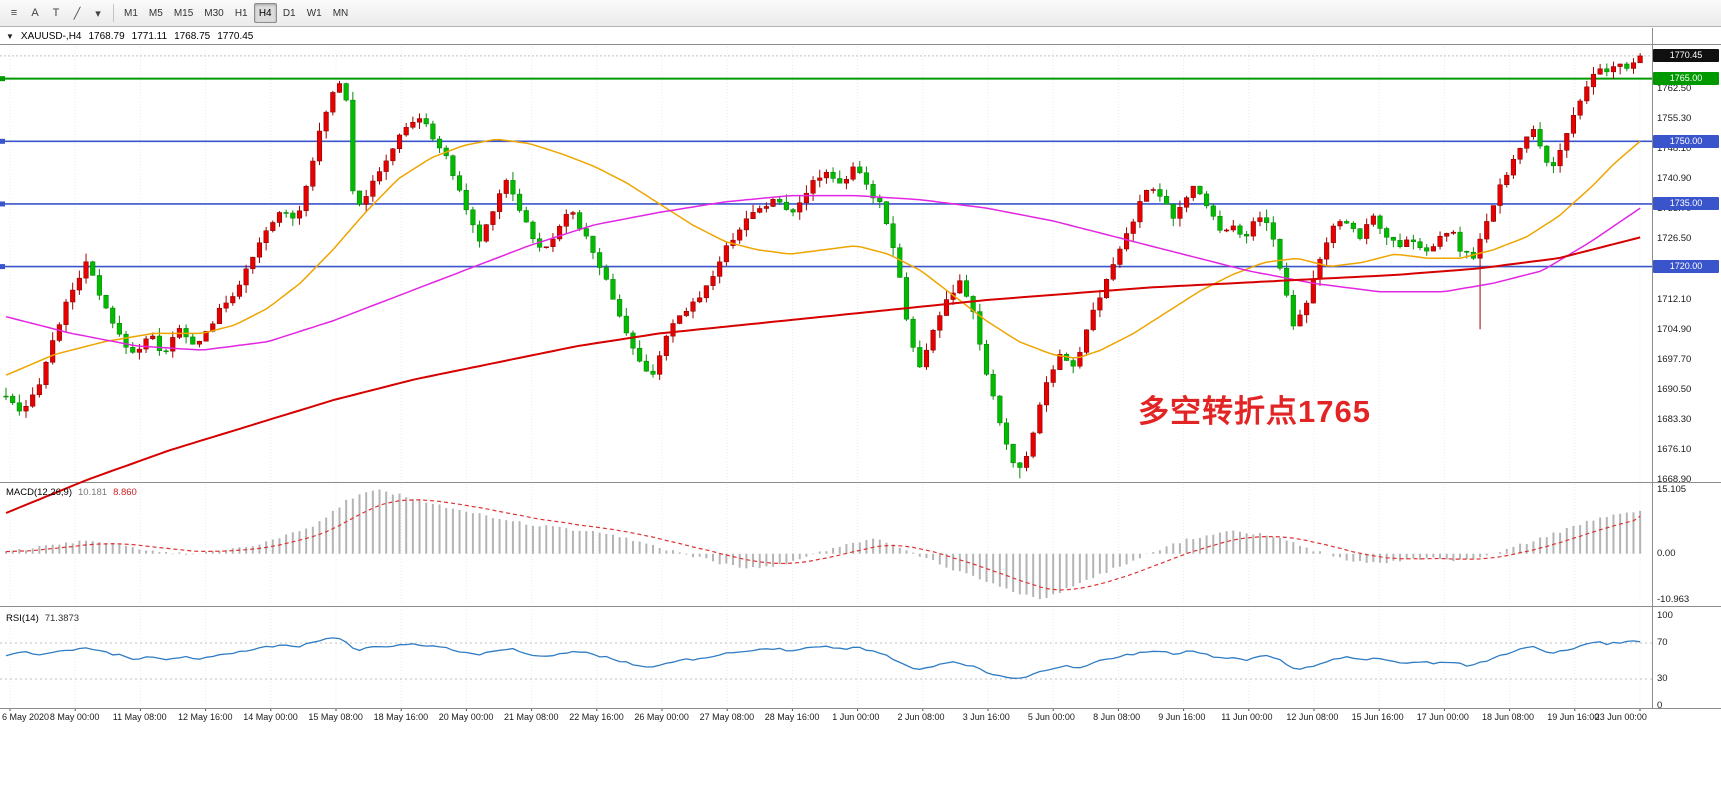 This screenshot has height=795, width=1721. Describe the element at coordinates (314, 13) in the screenshot. I see `timeframe-w1-button: W1` at that location.